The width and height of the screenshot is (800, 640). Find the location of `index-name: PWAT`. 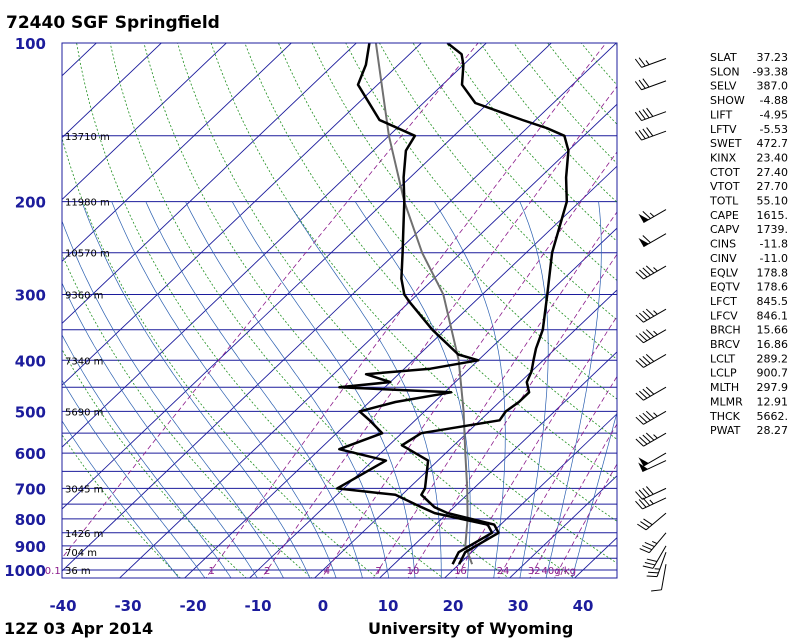

index-name: PWAT is located at coordinates (725, 430).